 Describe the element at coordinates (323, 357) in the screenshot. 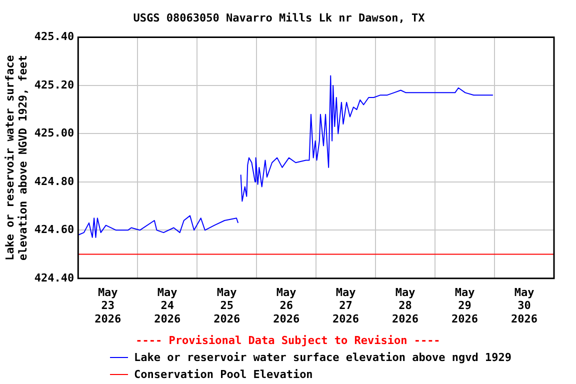

I see `legend-label: Lake or reservoir water surface elevation above ngvd 1929` at that location.